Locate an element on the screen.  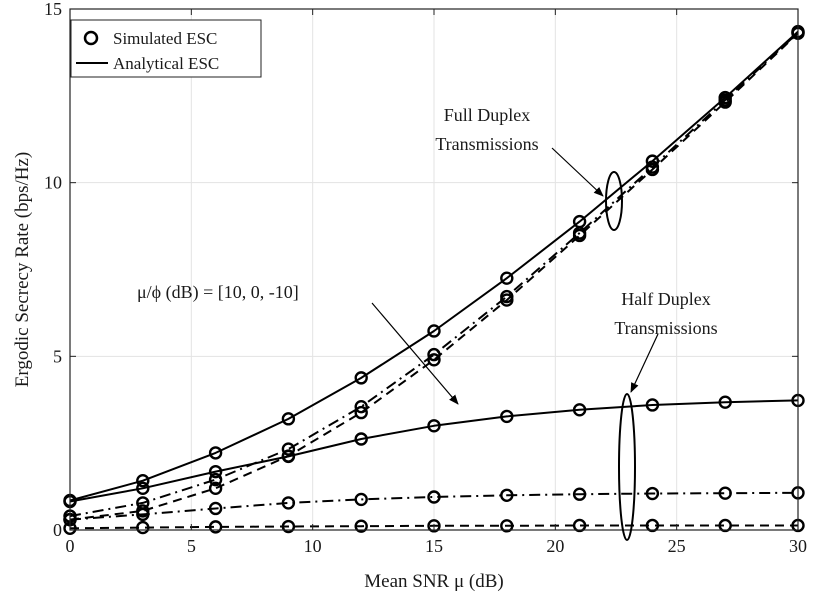
ratio-label: μ/ϕ (dB) = [10, 0, -10] is located at coordinates (218, 292).